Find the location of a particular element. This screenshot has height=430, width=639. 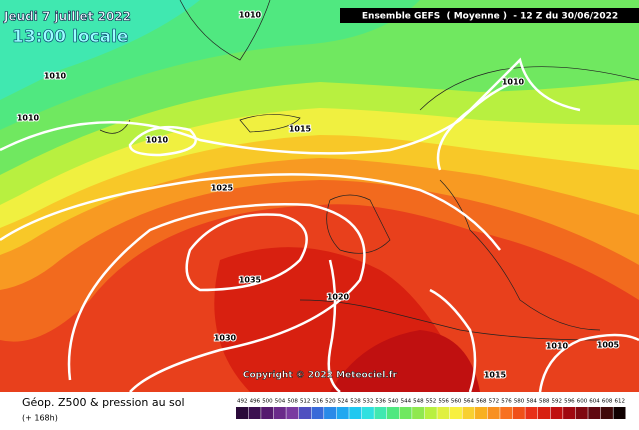

scale-label: 588 is located at coordinates (544, 402).